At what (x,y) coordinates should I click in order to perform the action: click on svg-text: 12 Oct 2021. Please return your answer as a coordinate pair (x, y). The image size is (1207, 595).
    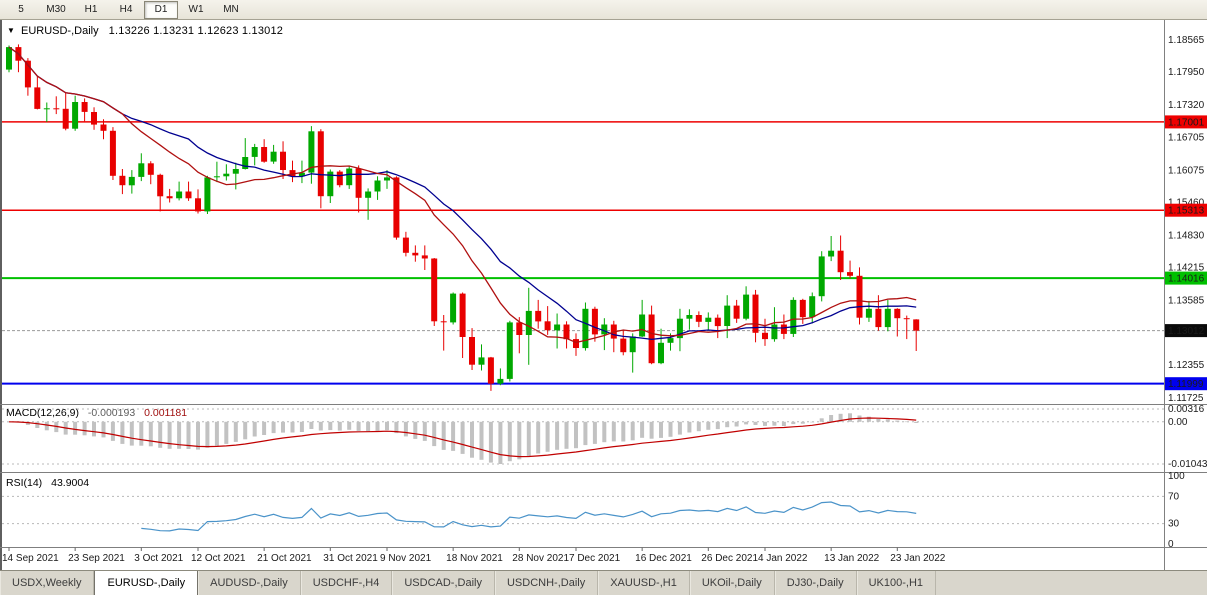
    Looking at the image, I should click on (218, 558).